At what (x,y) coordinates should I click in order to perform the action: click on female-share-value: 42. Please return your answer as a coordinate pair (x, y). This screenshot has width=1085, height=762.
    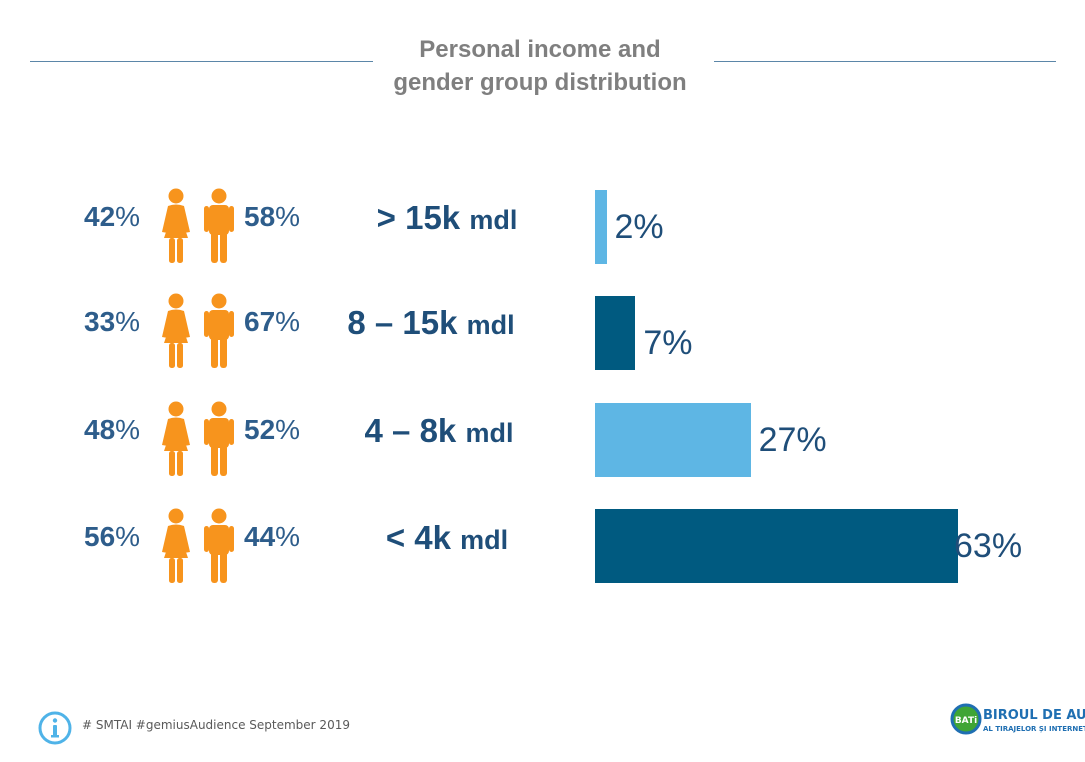
    Looking at the image, I should click on (100, 216).